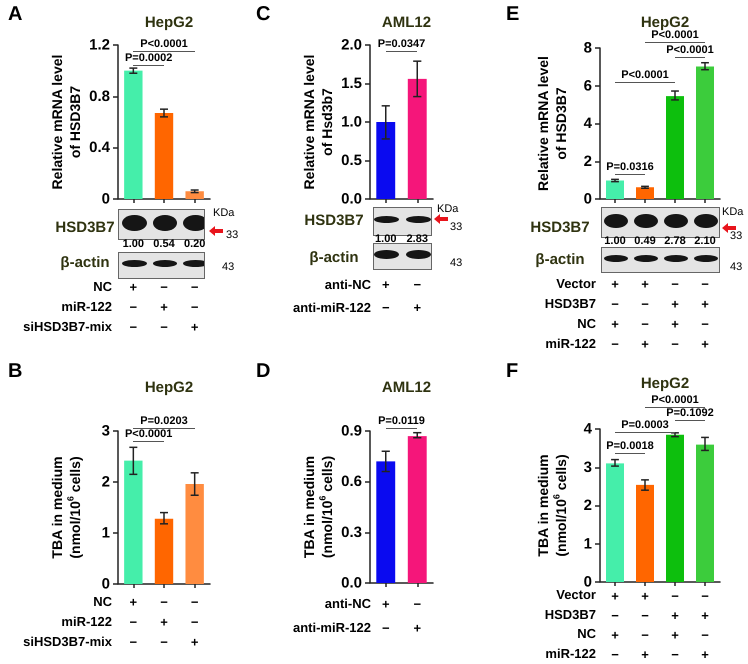 Image resolution: width=748 pixels, height=664 pixels. I want to click on y-tick-label: 0.5, so click(351, 160).